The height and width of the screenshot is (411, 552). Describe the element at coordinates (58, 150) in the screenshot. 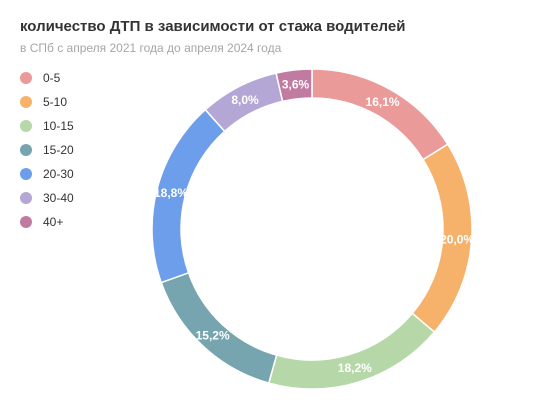

I see `legend-label: 15-20` at that location.